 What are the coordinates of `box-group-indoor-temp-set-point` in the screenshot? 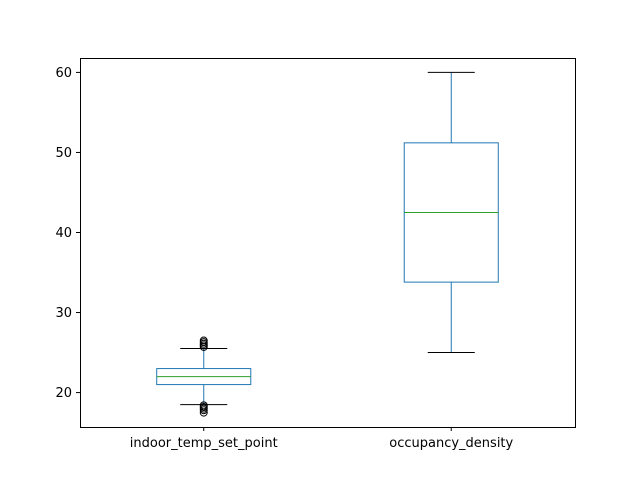 It's located at (204, 376).